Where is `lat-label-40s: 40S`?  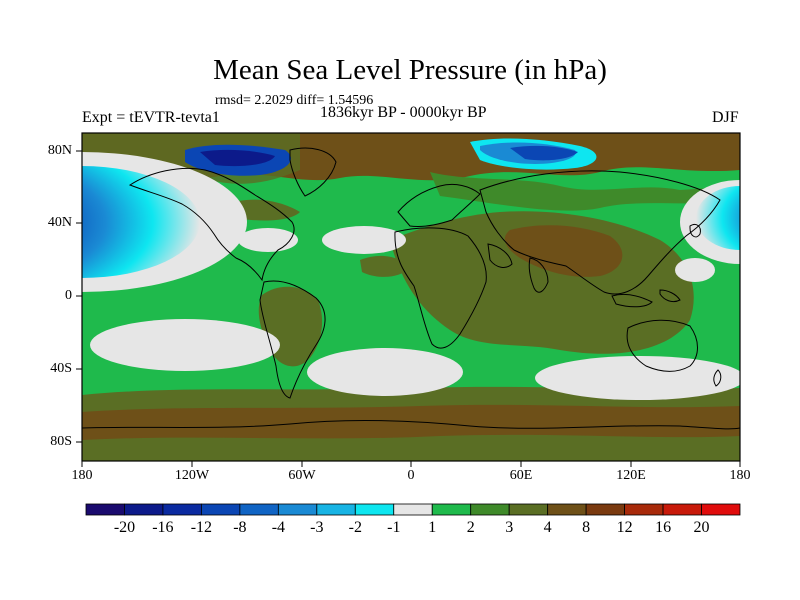
lat-label-40s: 40S is located at coordinates (61, 368).